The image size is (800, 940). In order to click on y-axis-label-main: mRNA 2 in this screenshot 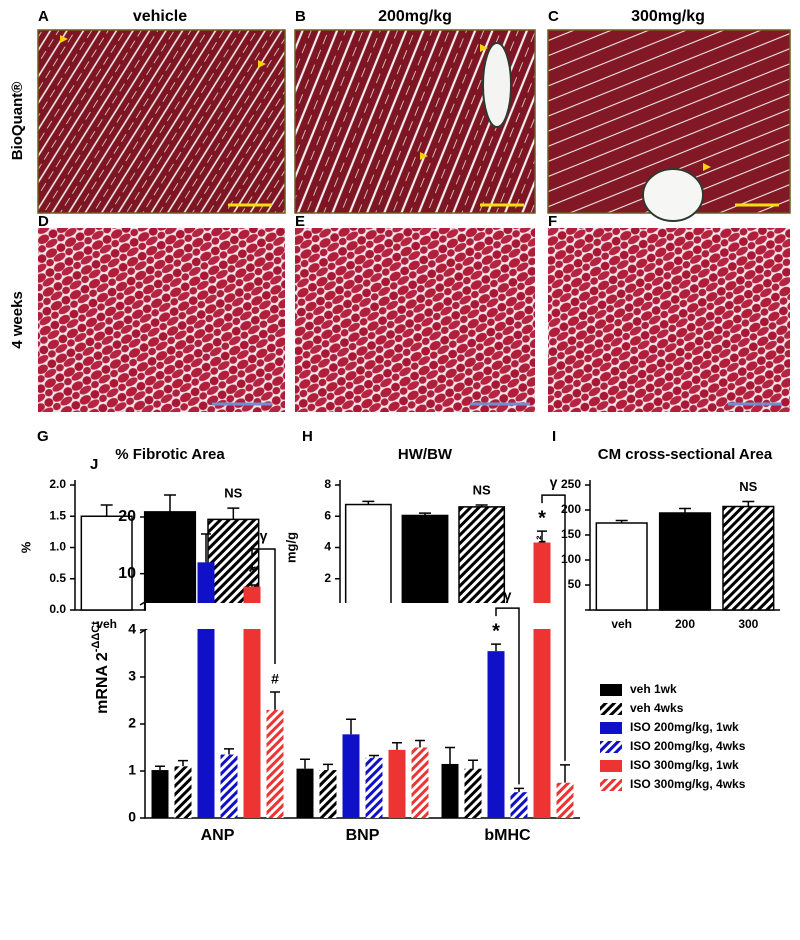, I will do `click(102, 683)`.